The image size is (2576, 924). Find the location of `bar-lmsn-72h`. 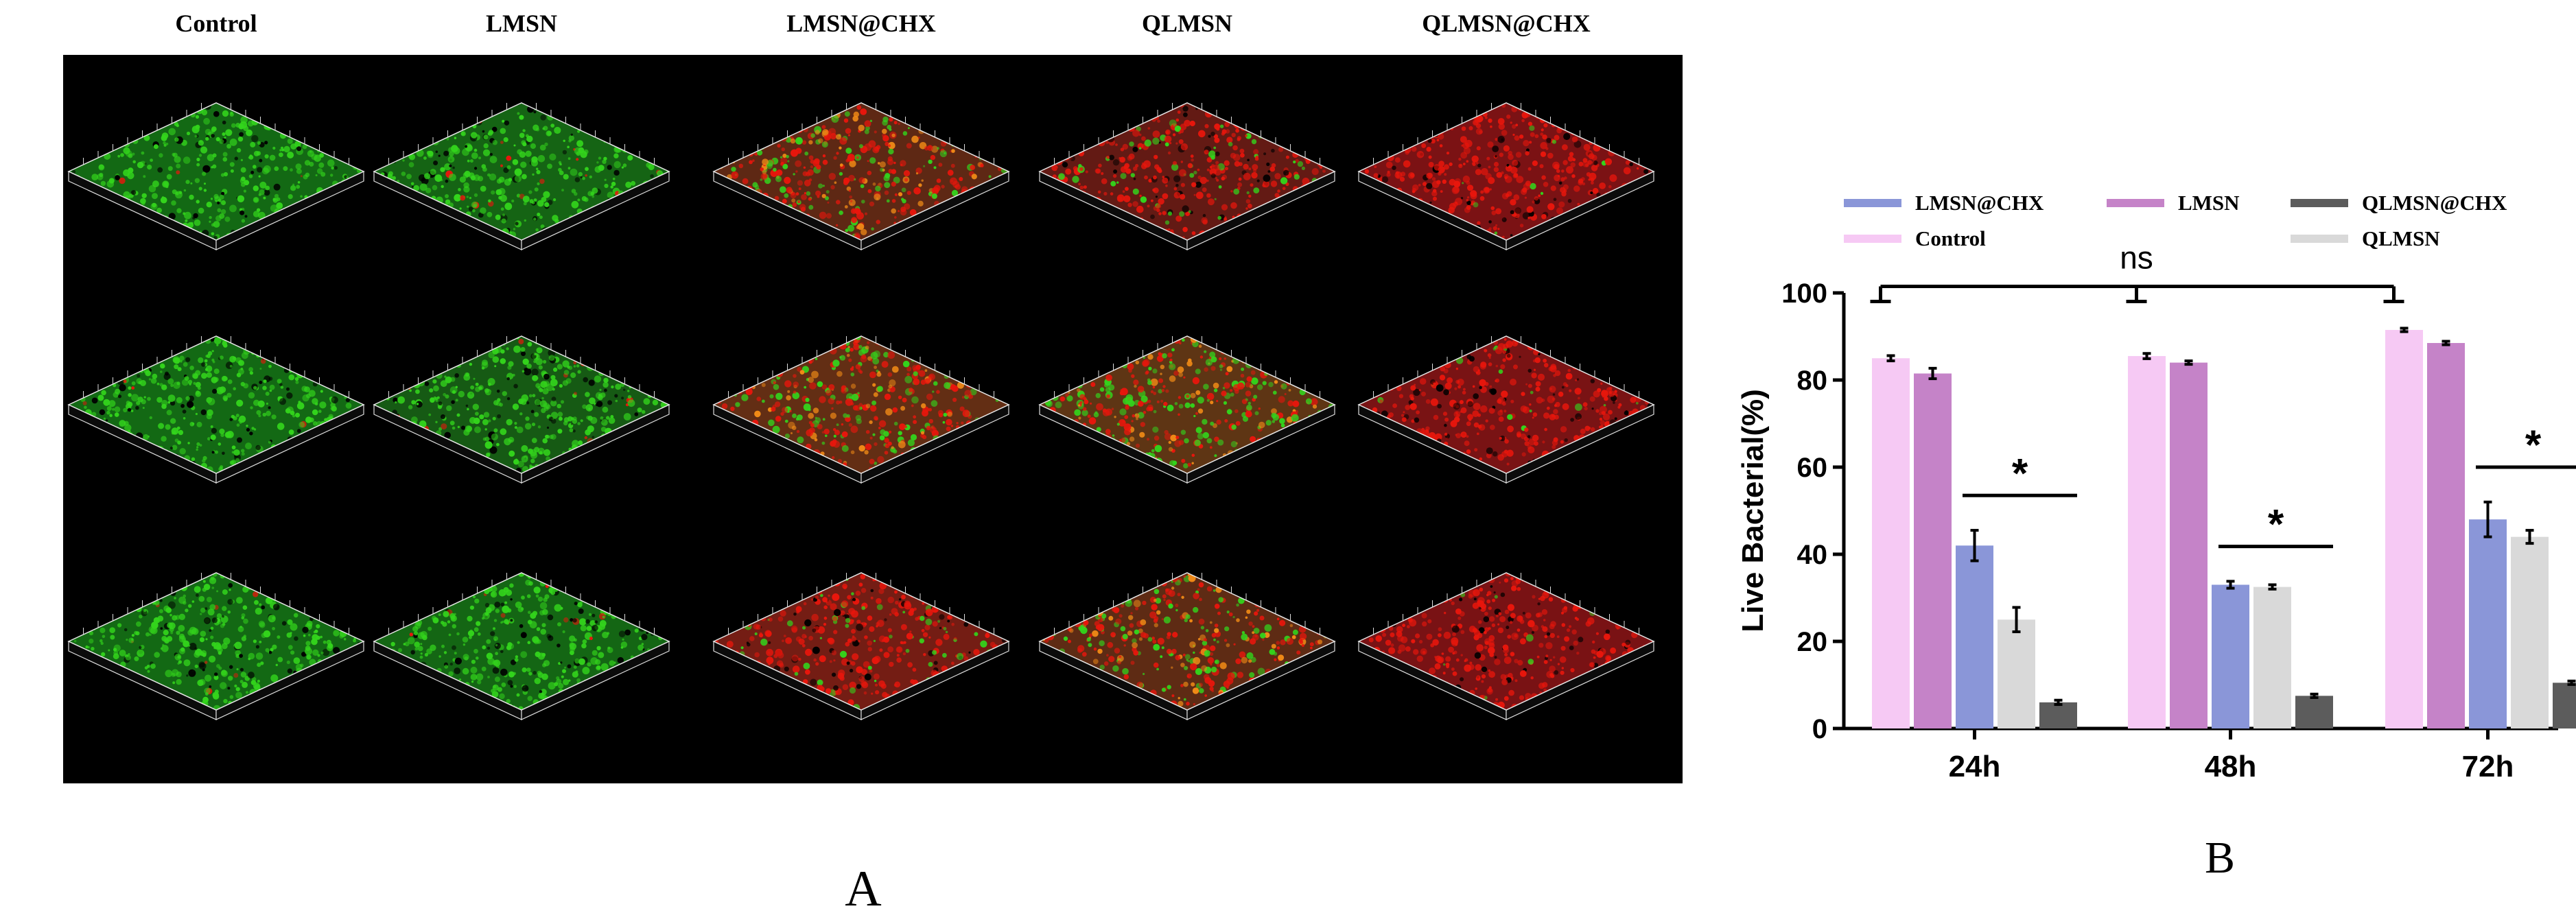

bar-lmsn-72h is located at coordinates (2446, 536).